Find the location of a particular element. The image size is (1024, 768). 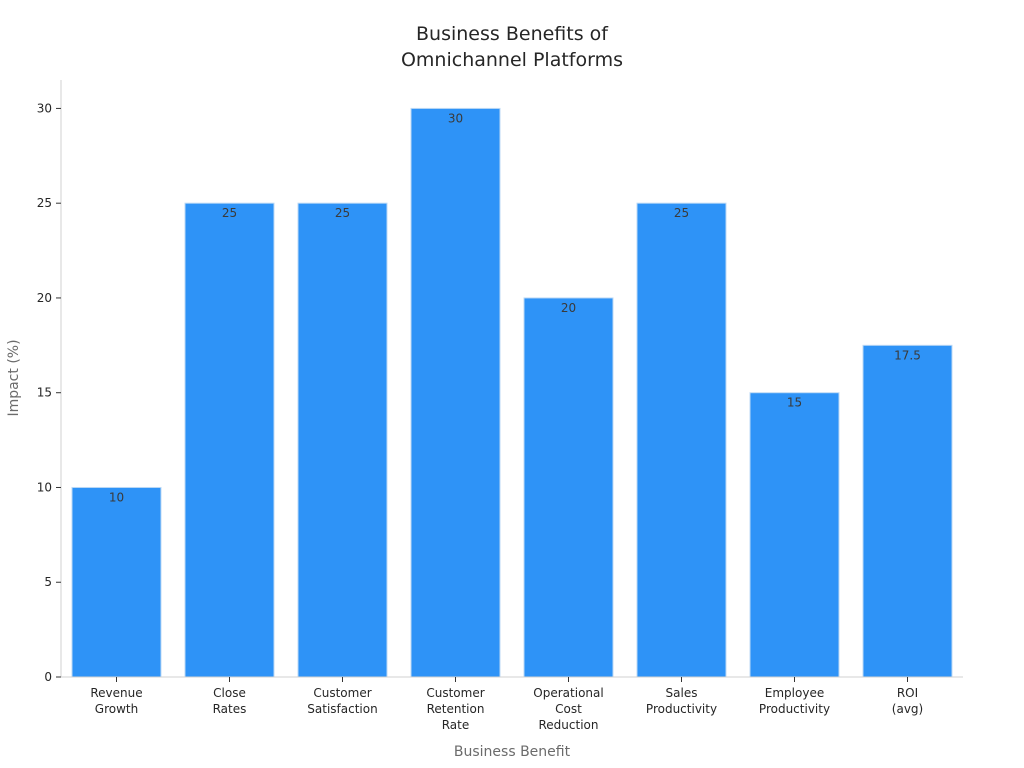

x-category-label-5-line-1: Operational is located at coordinates (568, 693).